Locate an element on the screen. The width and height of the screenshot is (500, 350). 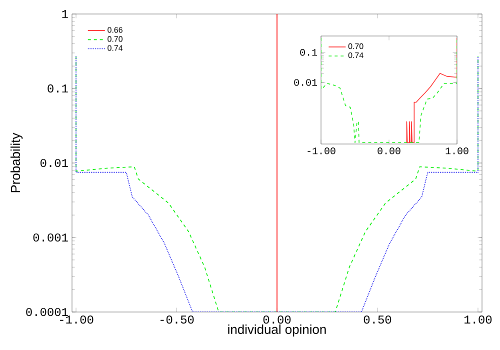
y-tick-label: 1 is located at coordinates (65, 14).